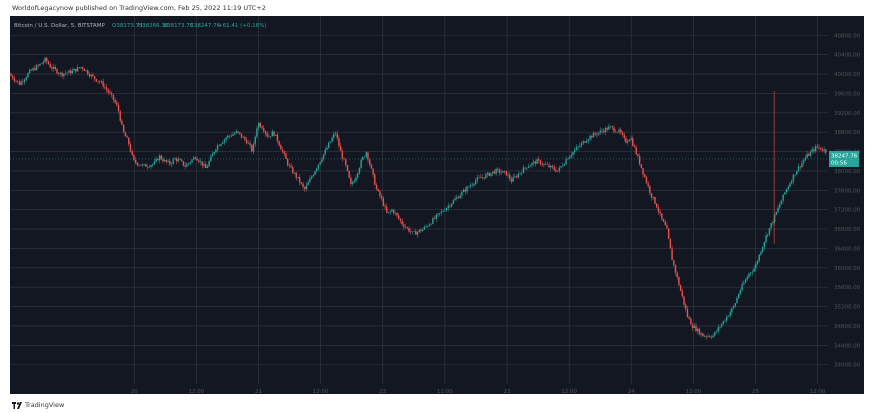 Image resolution: width=874 pixels, height=413 pixels. What do you see at coordinates (38, 405) in the screenshot?
I see `tradingview-logo: TradingView` at bounding box center [38, 405].